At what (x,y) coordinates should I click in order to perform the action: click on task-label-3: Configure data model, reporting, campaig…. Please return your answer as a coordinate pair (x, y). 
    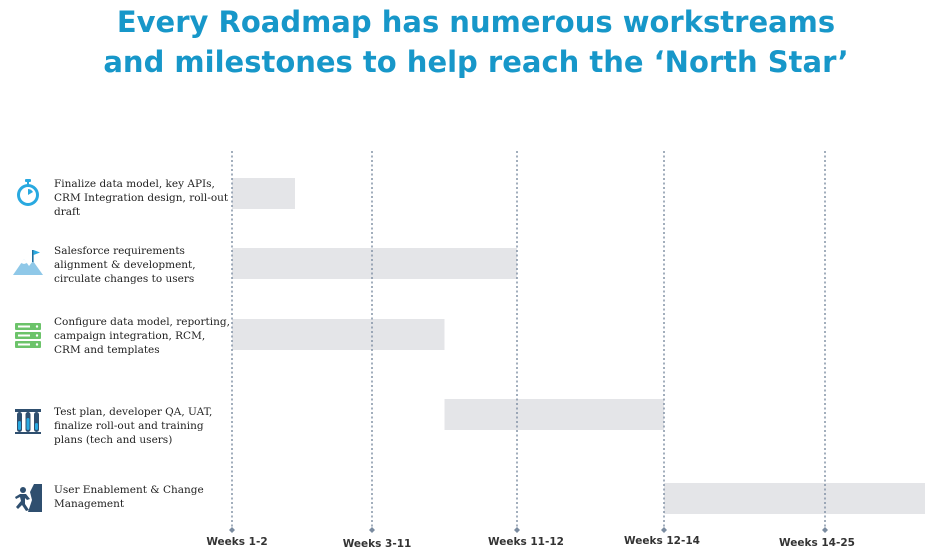
    Looking at the image, I should click on (142, 336).